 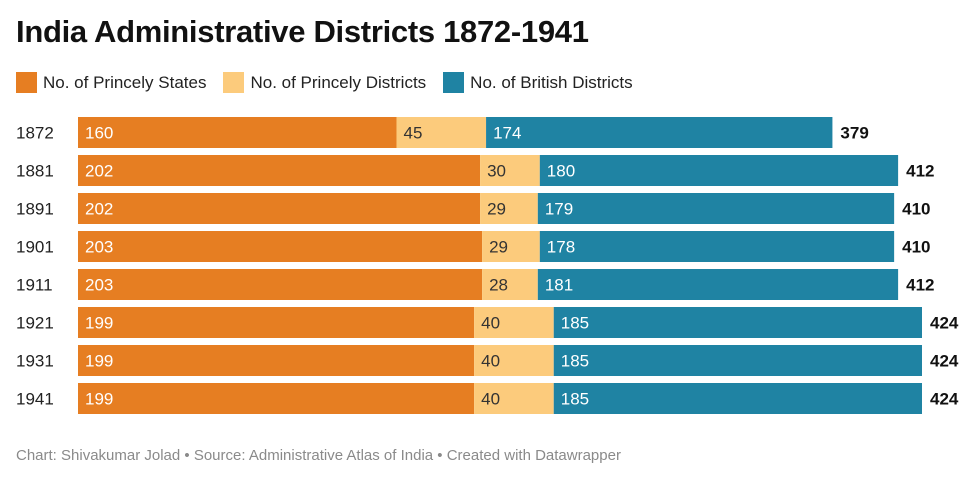 What do you see at coordinates (510, 284) in the screenshot?
I see `bar-no-of-princely-districts-1911` at bounding box center [510, 284].